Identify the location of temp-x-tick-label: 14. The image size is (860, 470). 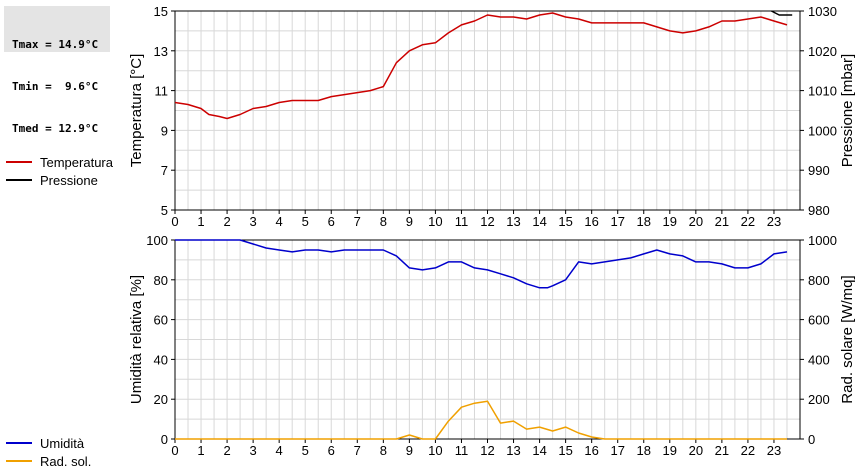
(539, 221).